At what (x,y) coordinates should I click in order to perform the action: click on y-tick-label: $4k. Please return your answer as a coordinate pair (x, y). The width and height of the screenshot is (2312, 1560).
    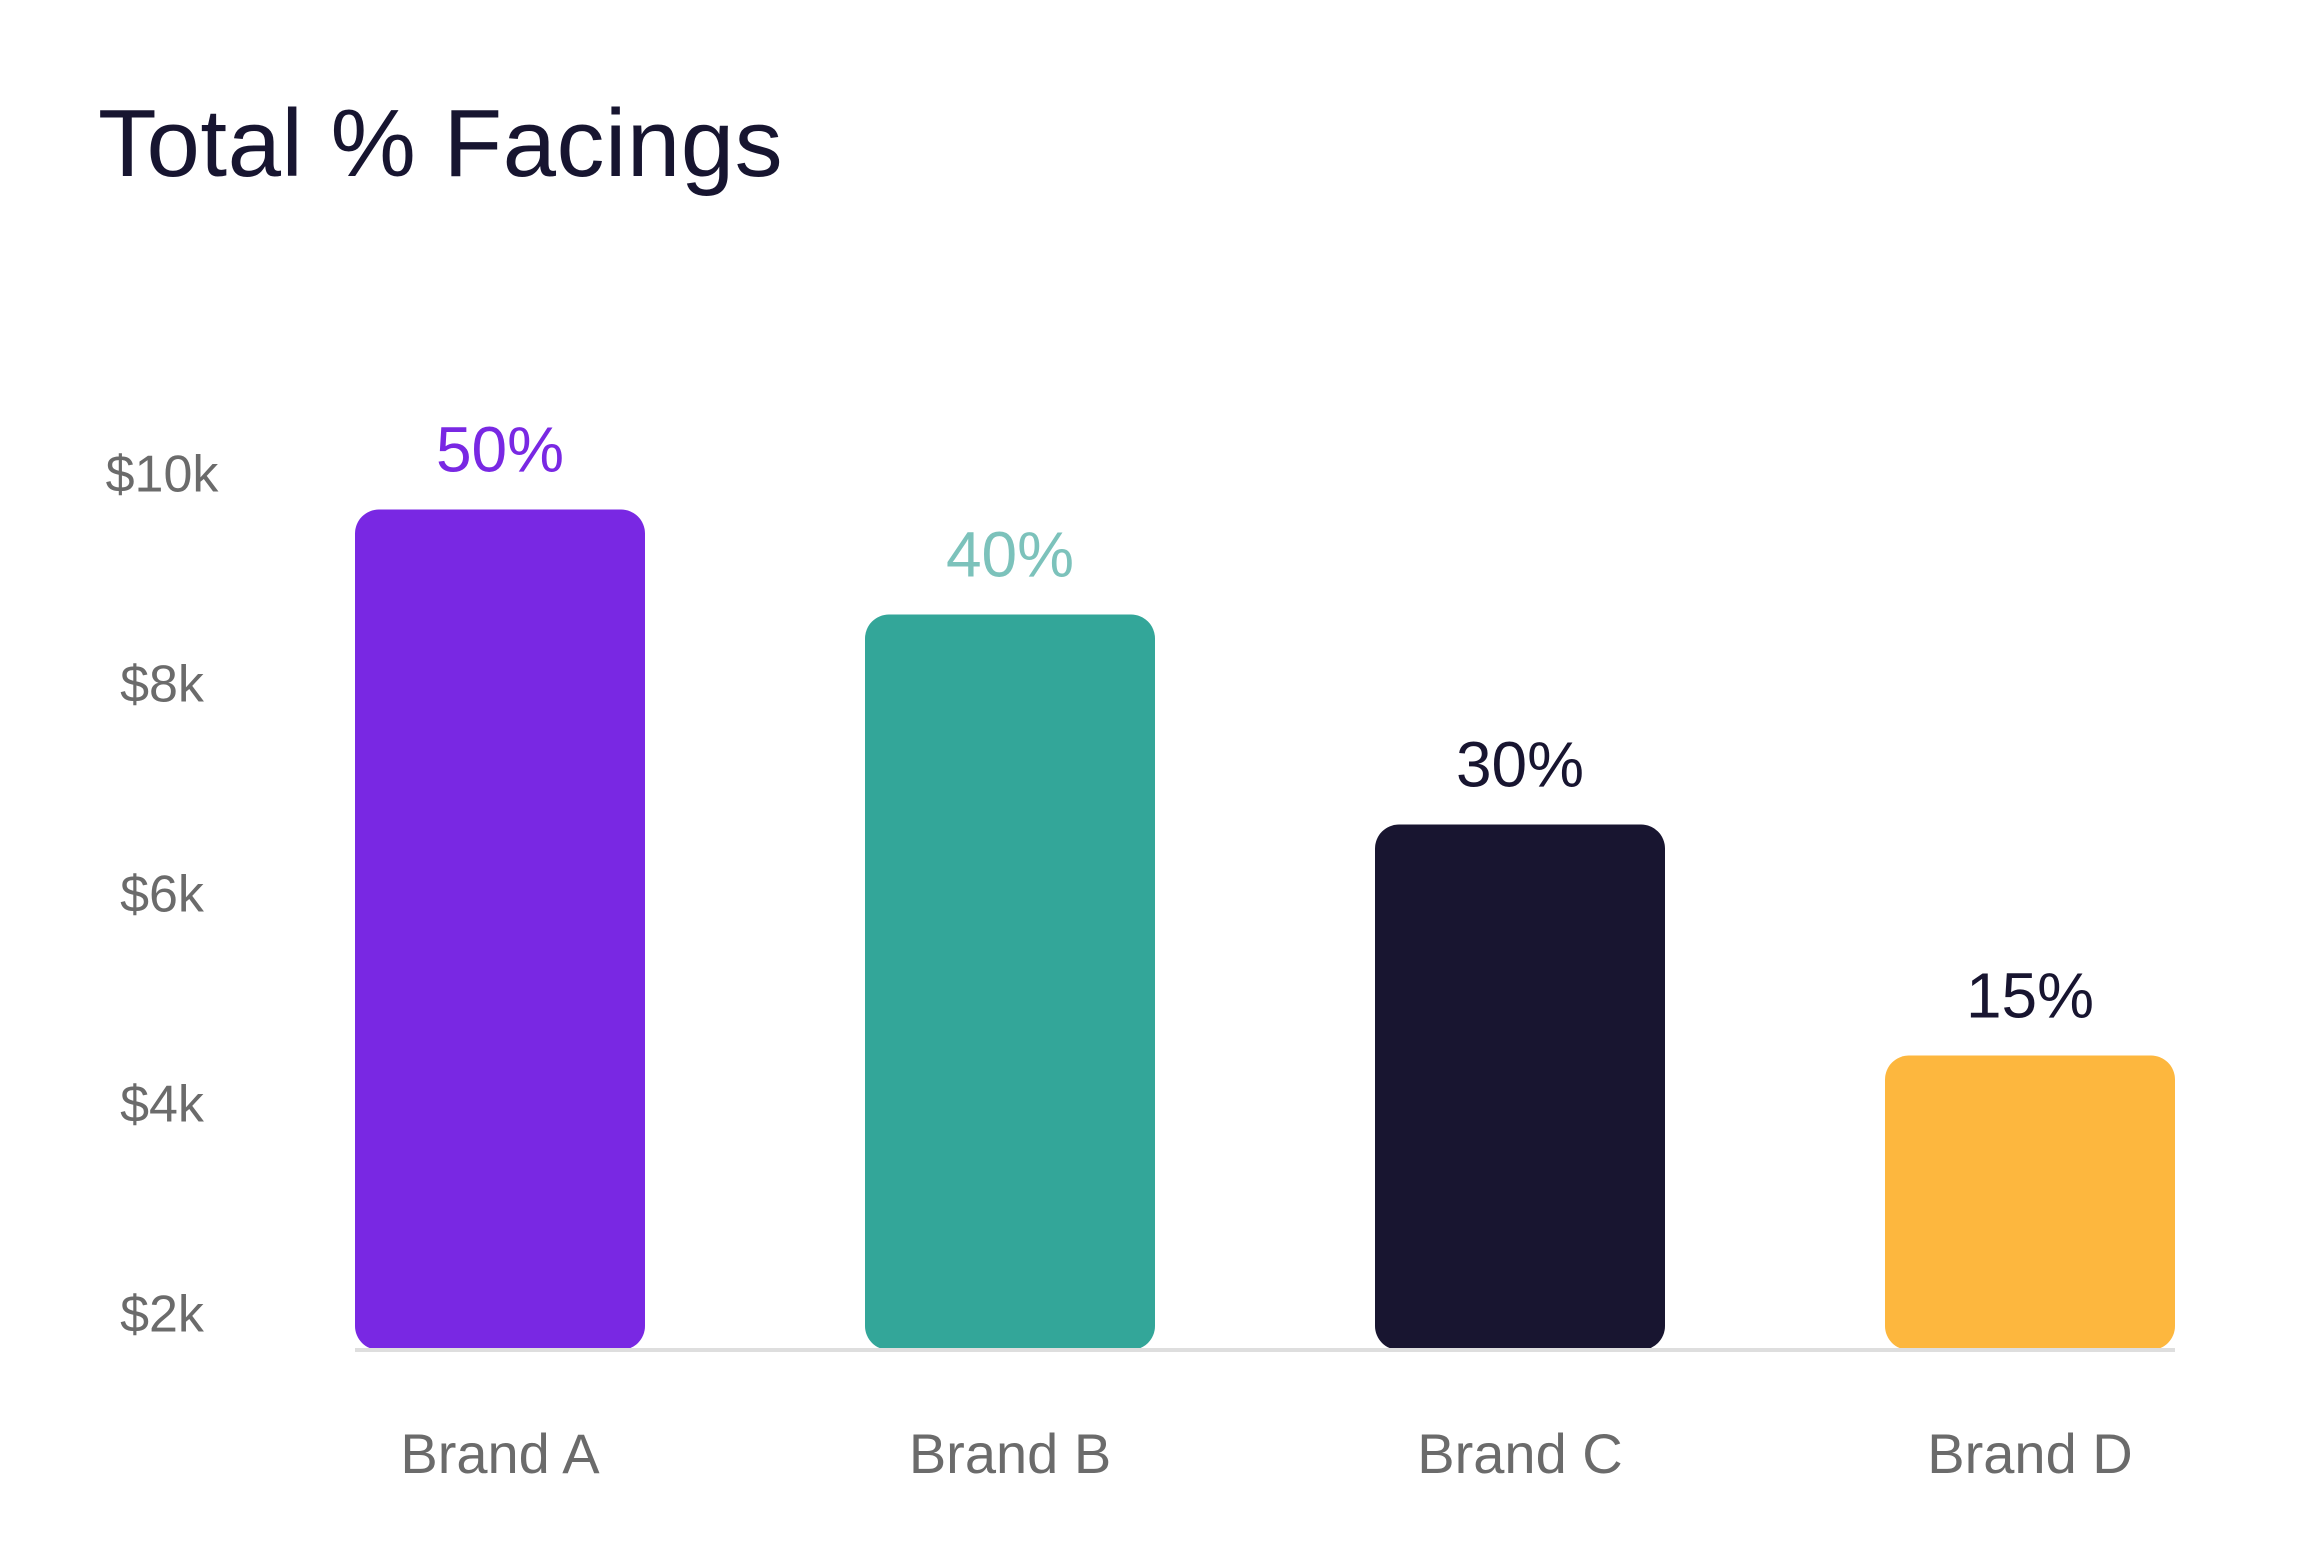
    Looking at the image, I should click on (162, 1105).